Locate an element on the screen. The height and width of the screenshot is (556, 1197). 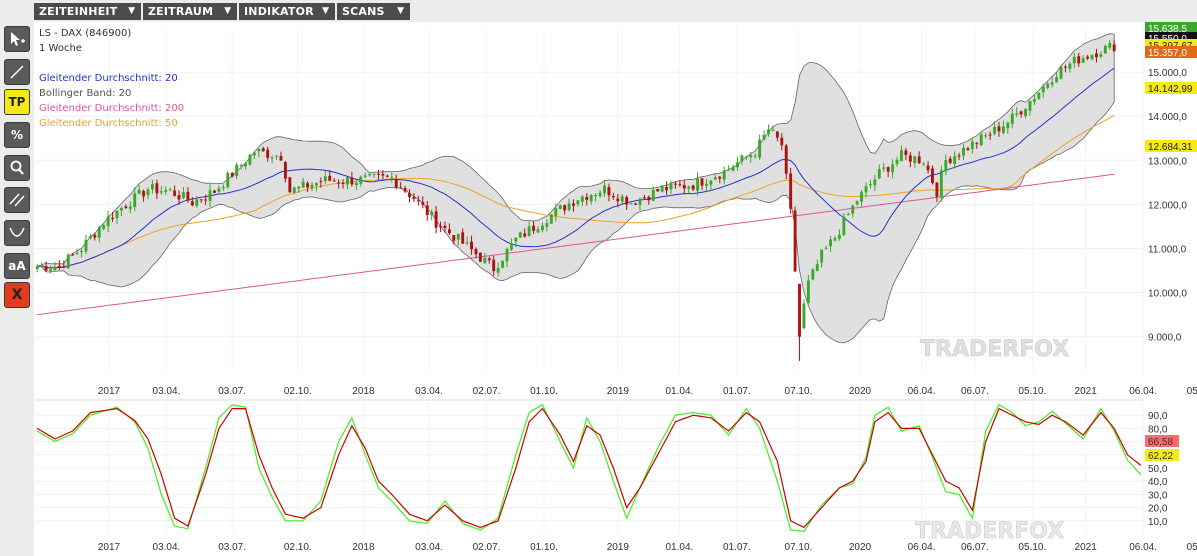
text-size-label: aA is located at coordinates (17, 266).